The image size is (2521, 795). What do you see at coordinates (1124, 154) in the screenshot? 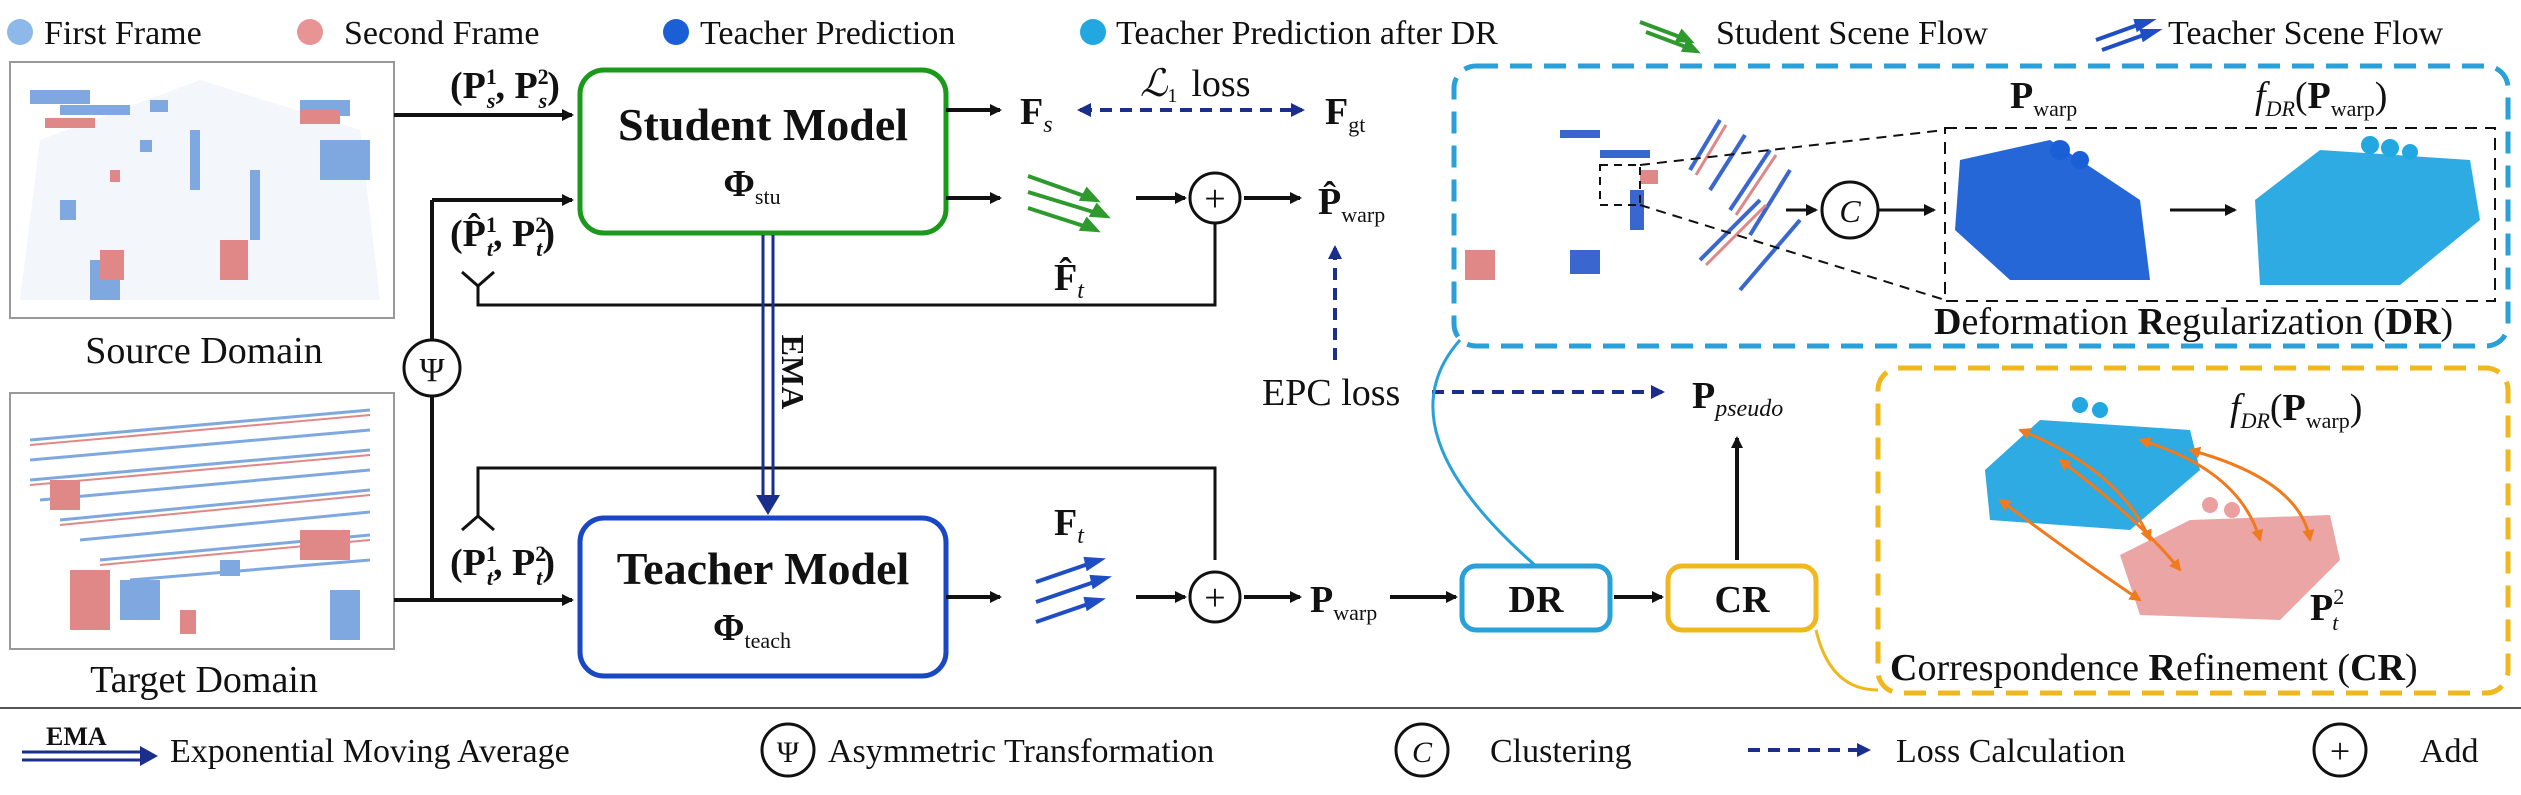
I see `student-output-arrows` at bounding box center [1124, 154].